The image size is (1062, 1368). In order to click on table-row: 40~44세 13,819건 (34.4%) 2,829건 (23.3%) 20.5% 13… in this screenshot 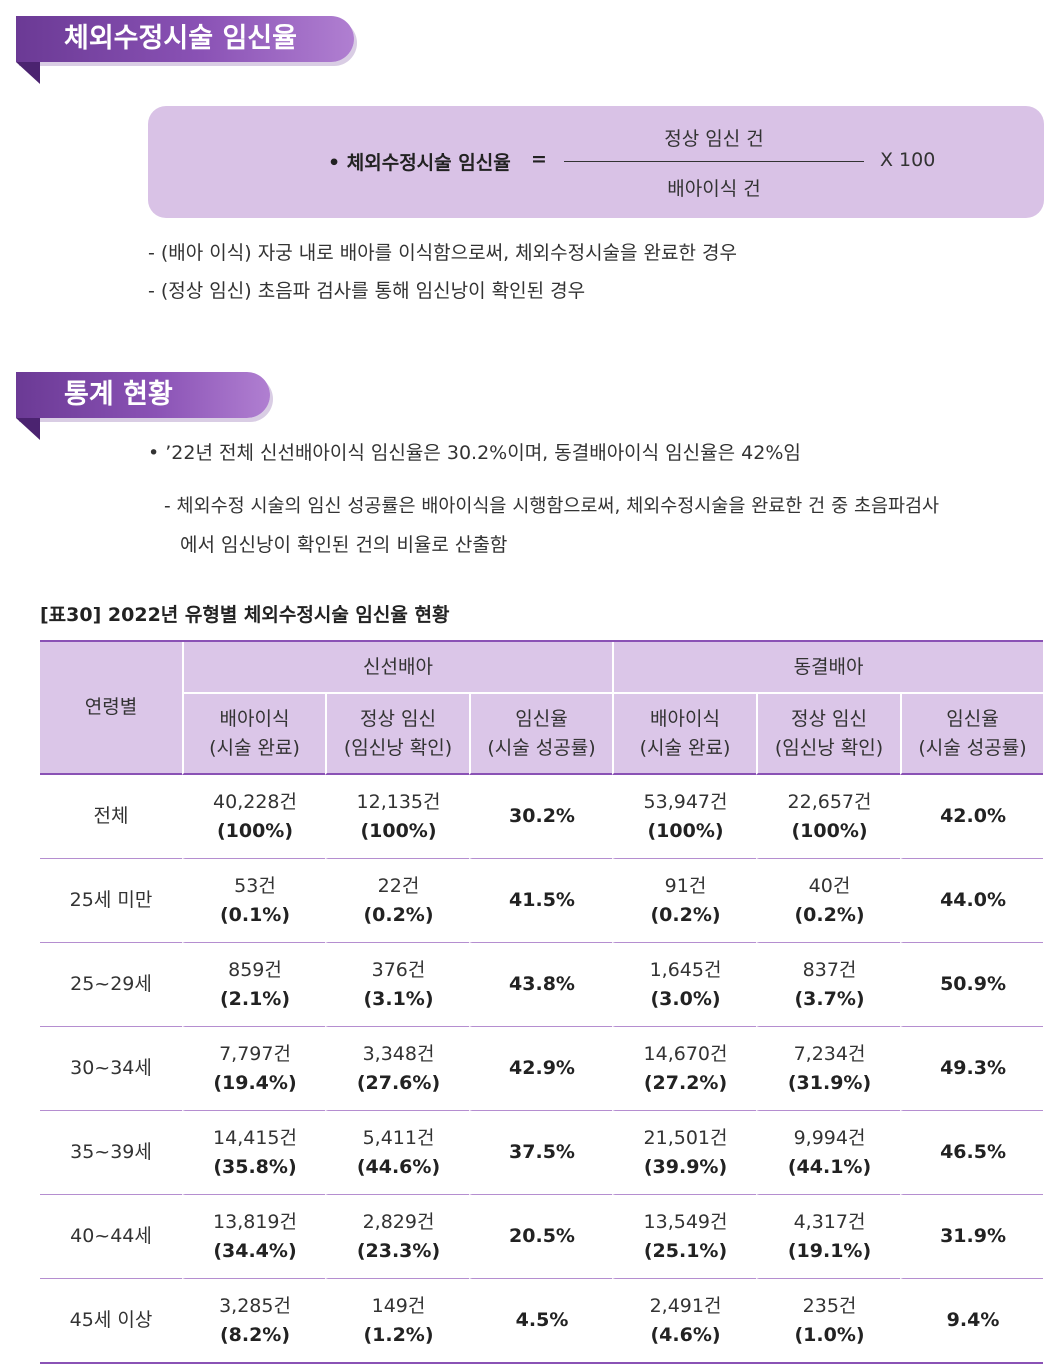, I will do `click(542, 1237)`.